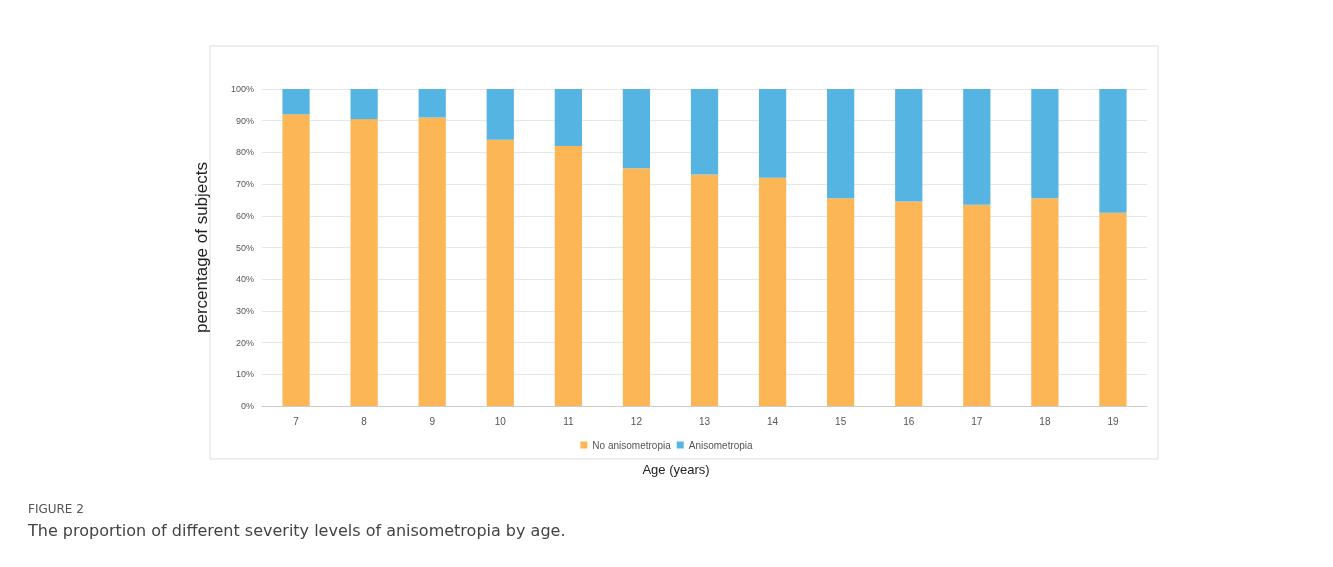 This screenshot has height=567, width=1333. What do you see at coordinates (636, 421) in the screenshot?
I see `x-tick-label: 12` at bounding box center [636, 421].